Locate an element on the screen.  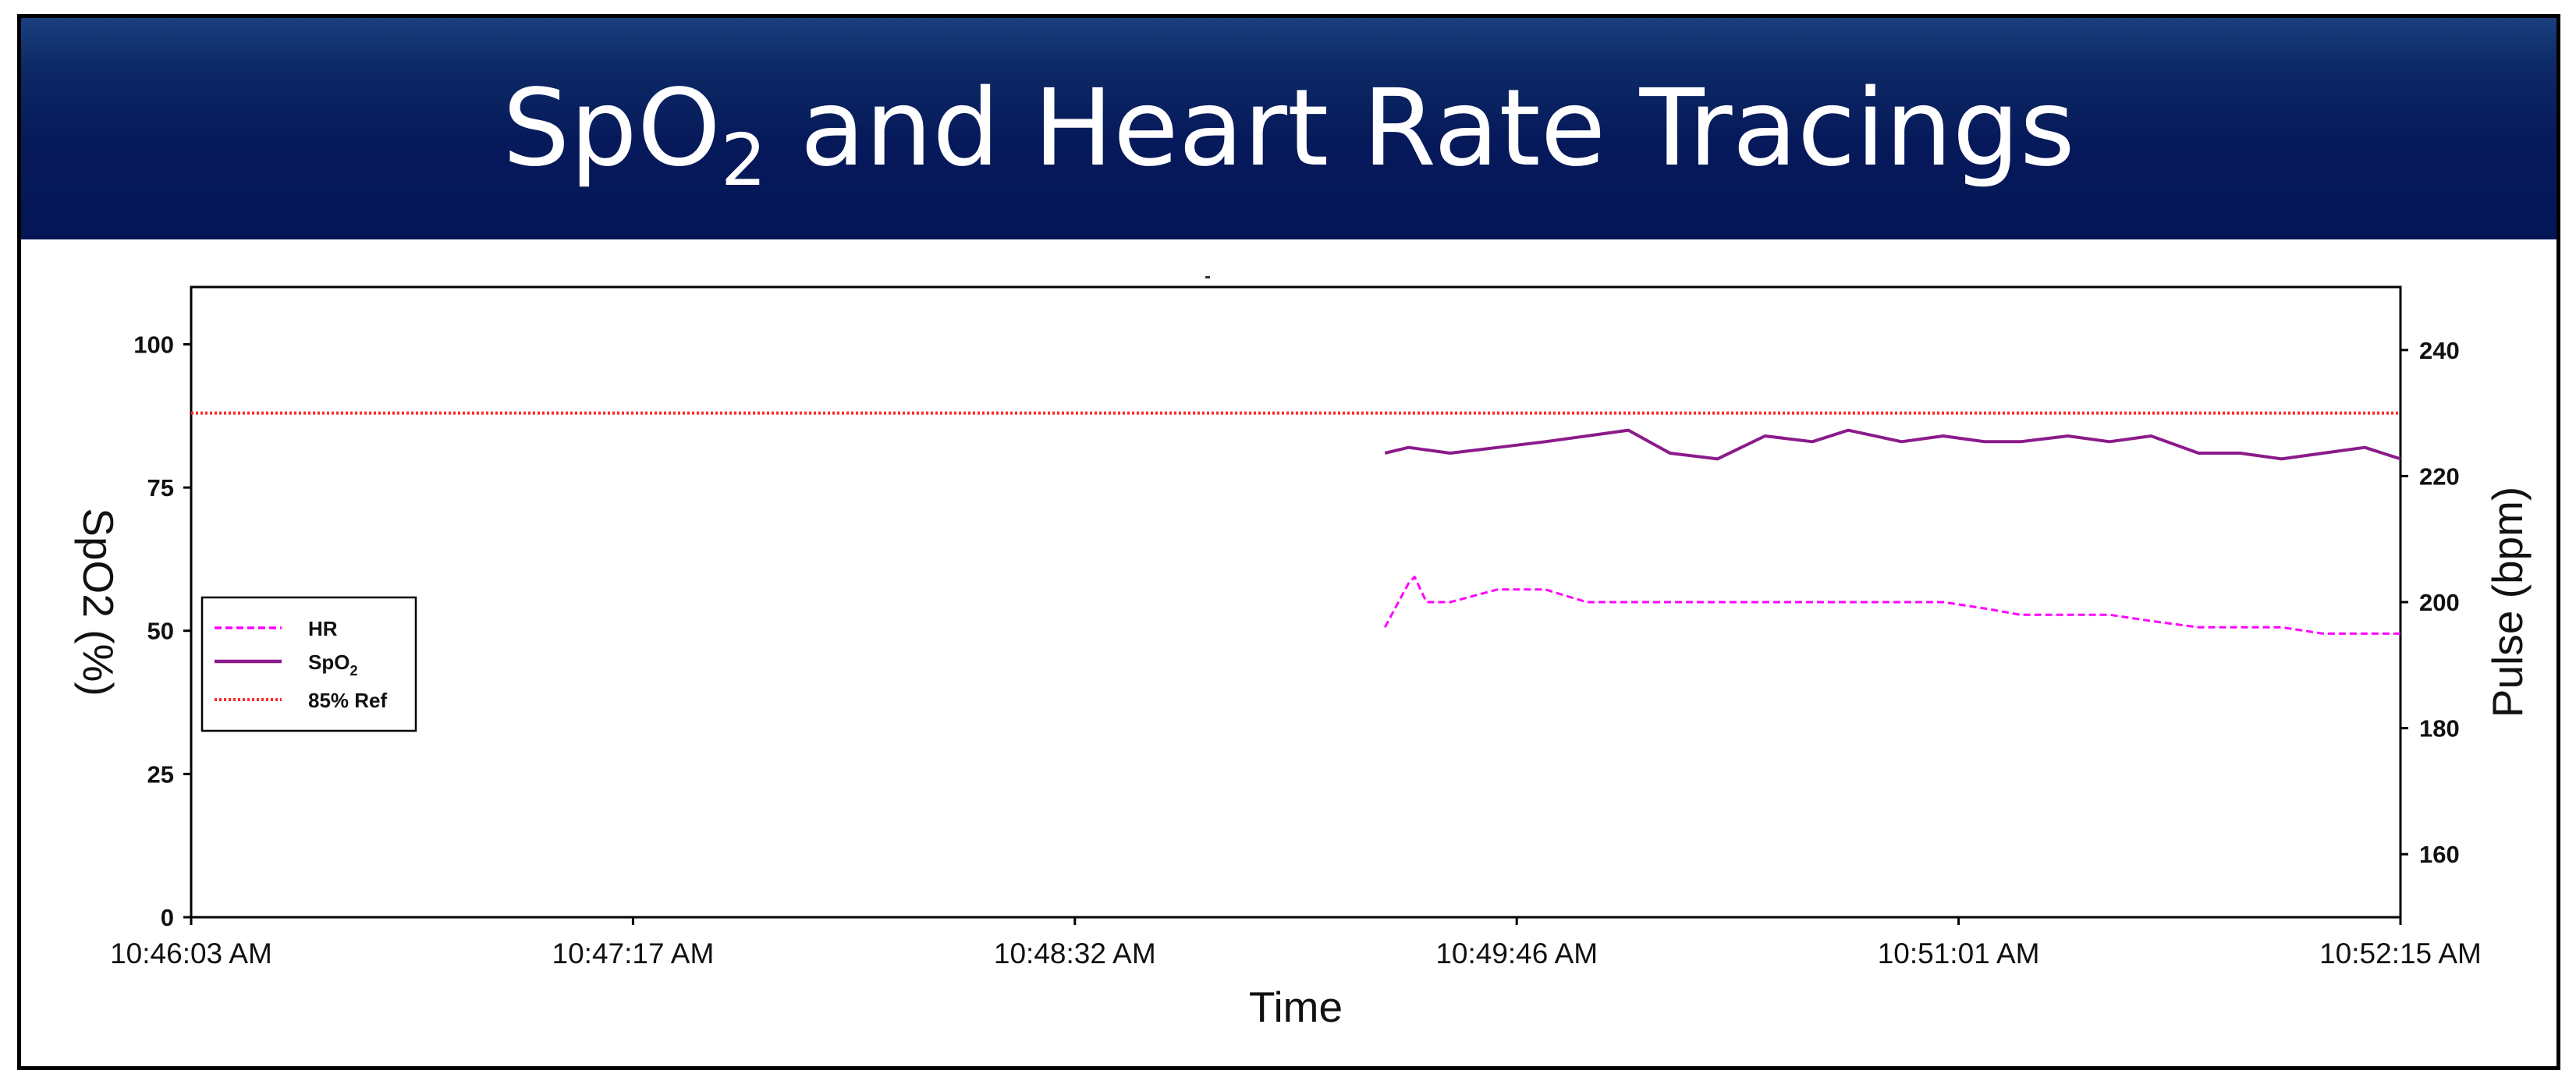
series-line-hr is located at coordinates (1891, 605).